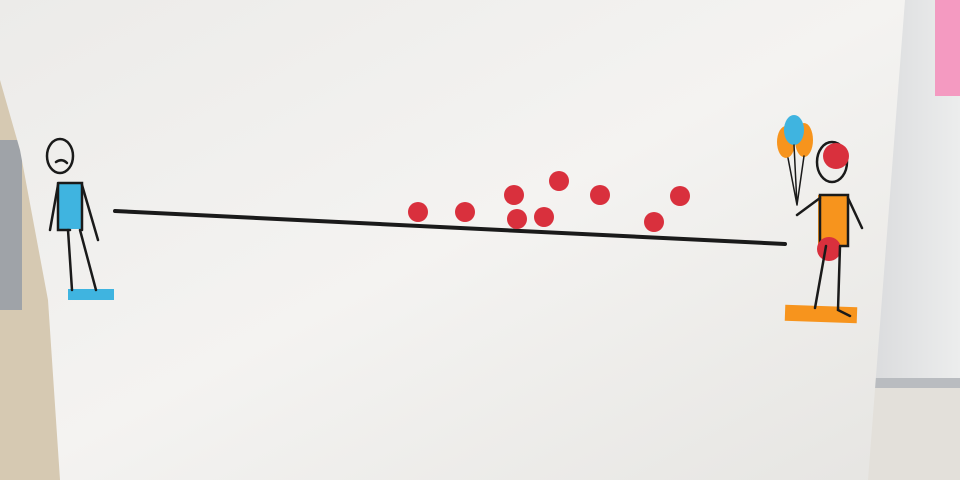 This screenshot has height=480, width=960. I want to click on right-figure, so click(820, 219).